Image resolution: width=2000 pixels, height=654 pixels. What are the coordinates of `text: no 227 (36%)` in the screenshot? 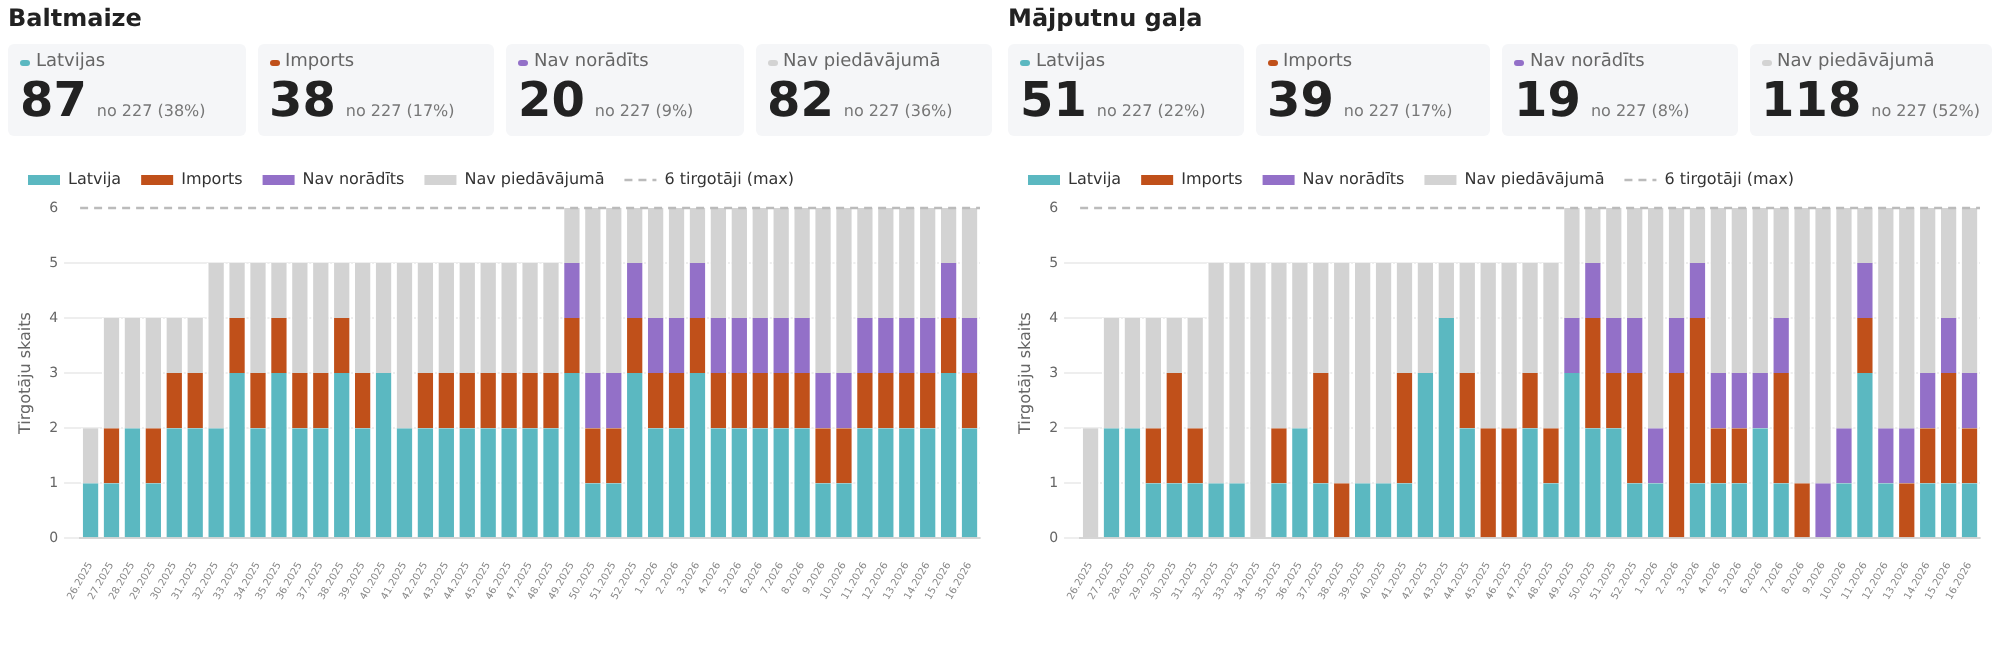 It's located at (898, 111).